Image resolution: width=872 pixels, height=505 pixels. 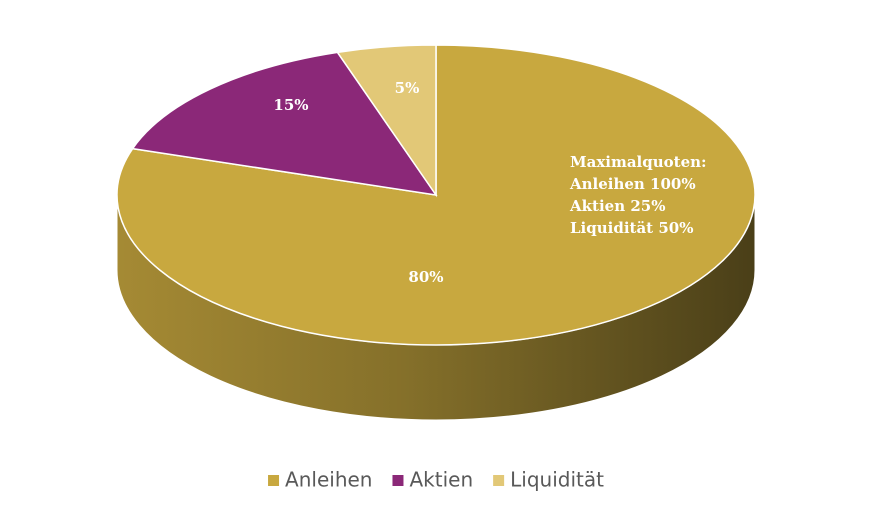 I want to click on annotation: Aktien 25%, so click(x=617, y=206).